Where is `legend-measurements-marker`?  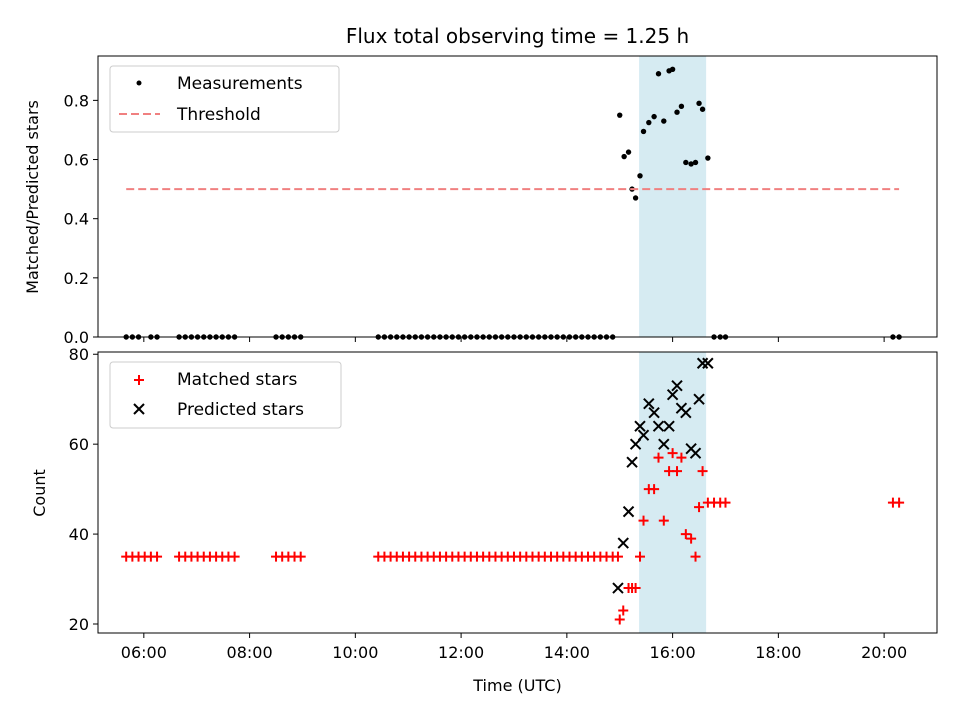
legend-measurements-marker is located at coordinates (139, 83).